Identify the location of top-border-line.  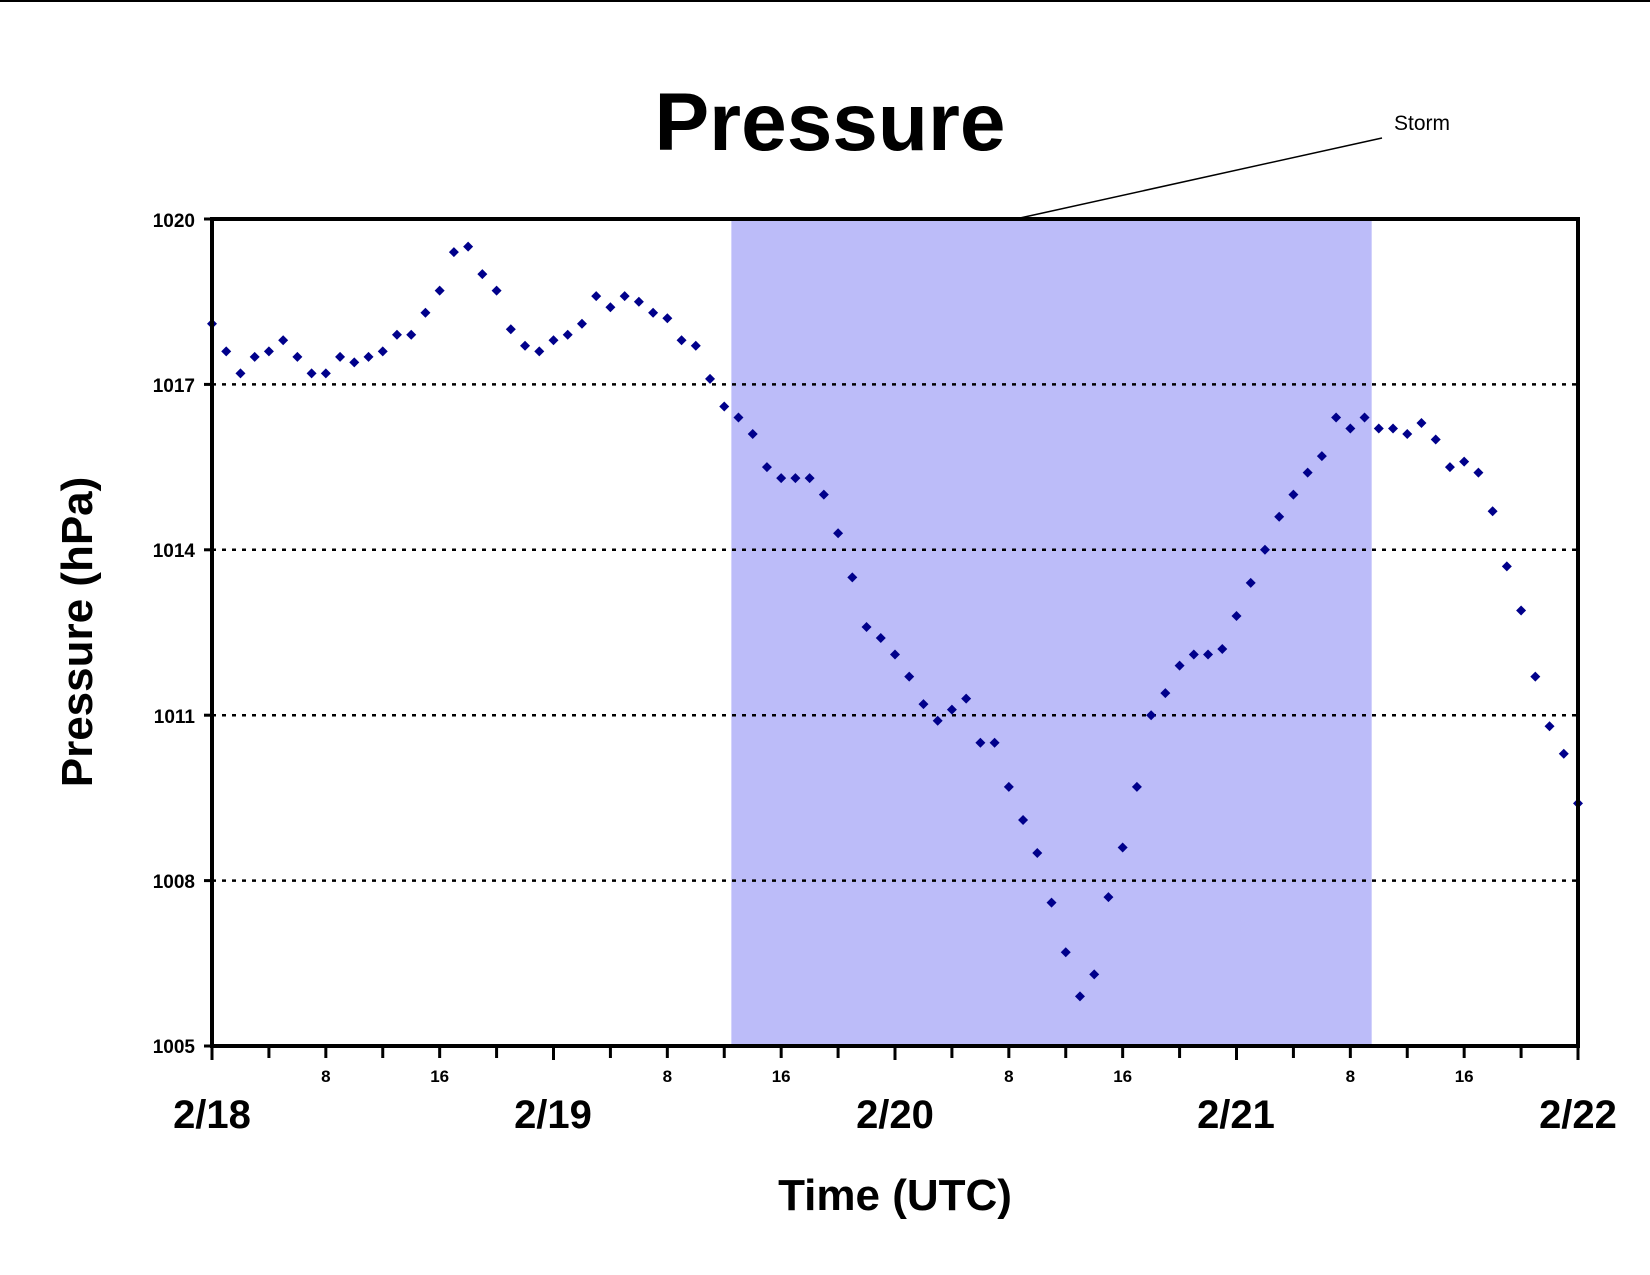
(825, 1).